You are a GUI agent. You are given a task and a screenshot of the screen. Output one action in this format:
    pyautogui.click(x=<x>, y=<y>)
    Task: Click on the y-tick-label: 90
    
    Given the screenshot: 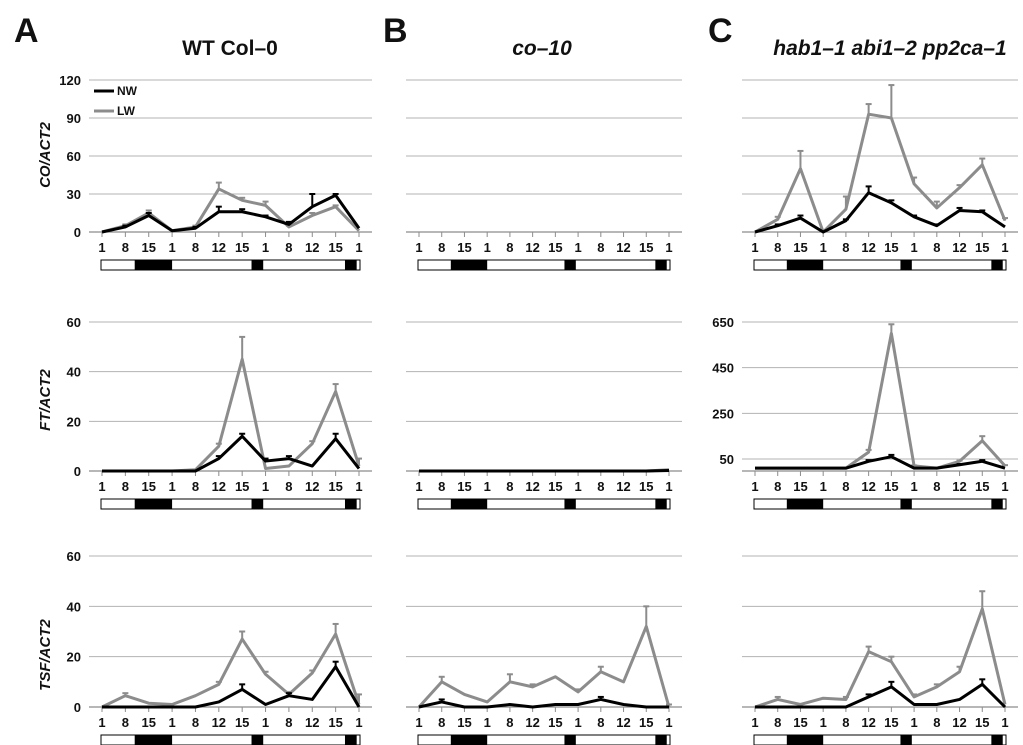 What is the action you would take?
    pyautogui.click(x=74, y=118)
    